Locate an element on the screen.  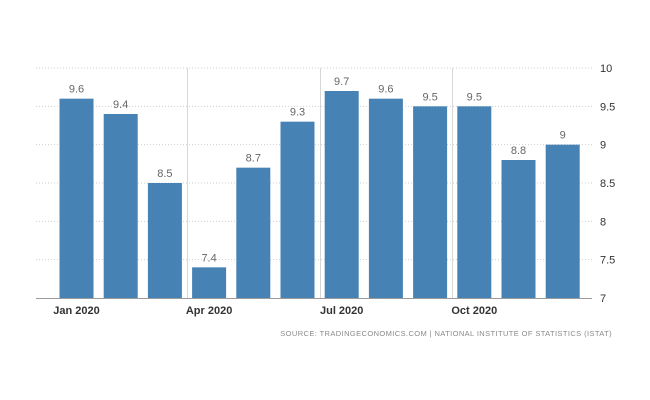
data-label: 9.4 is located at coordinates (120, 105).